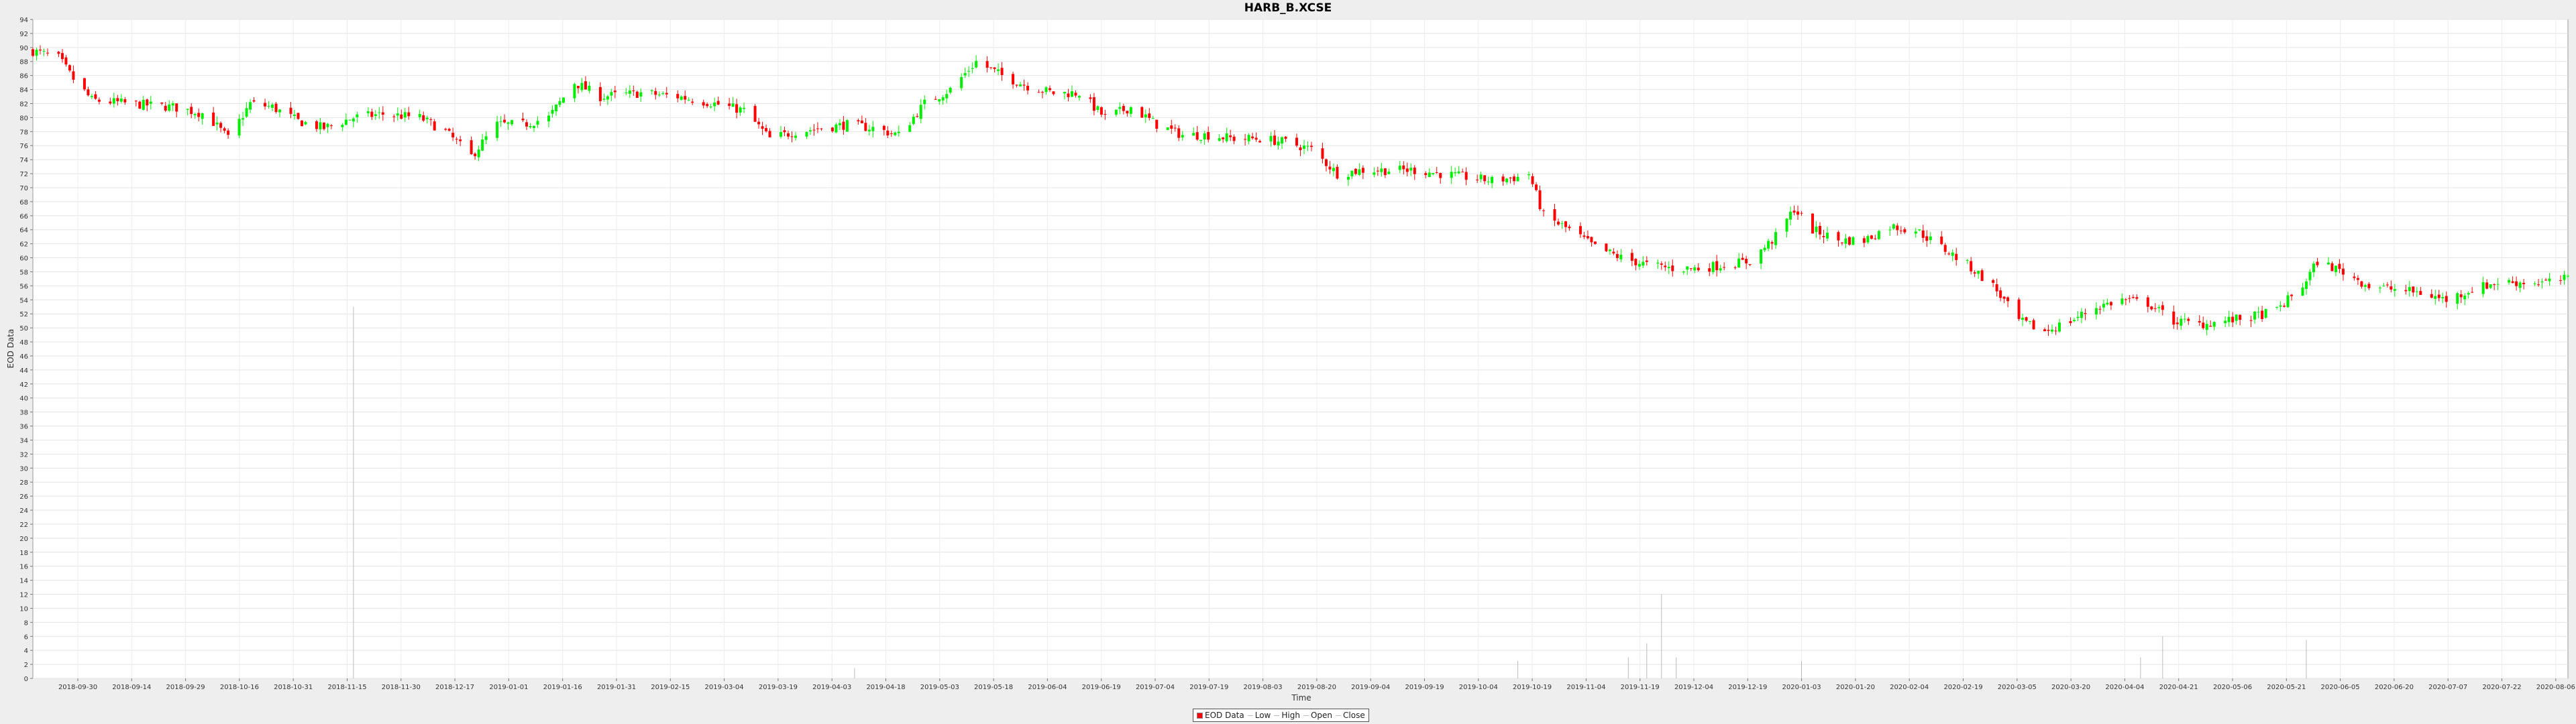  Describe the element at coordinates (1962, 687) in the screenshot. I see `x-tick-label: 2020-02-19` at that location.